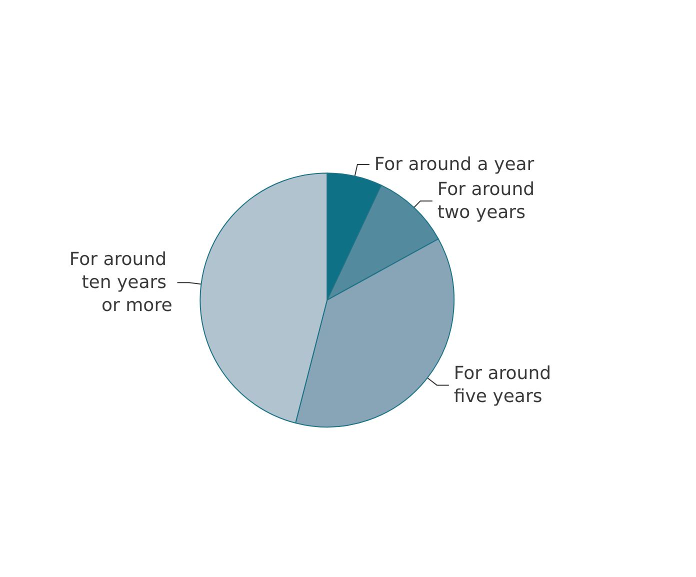  Describe the element at coordinates (488, 200) in the screenshot. I see `slice-label: For around two years` at that location.